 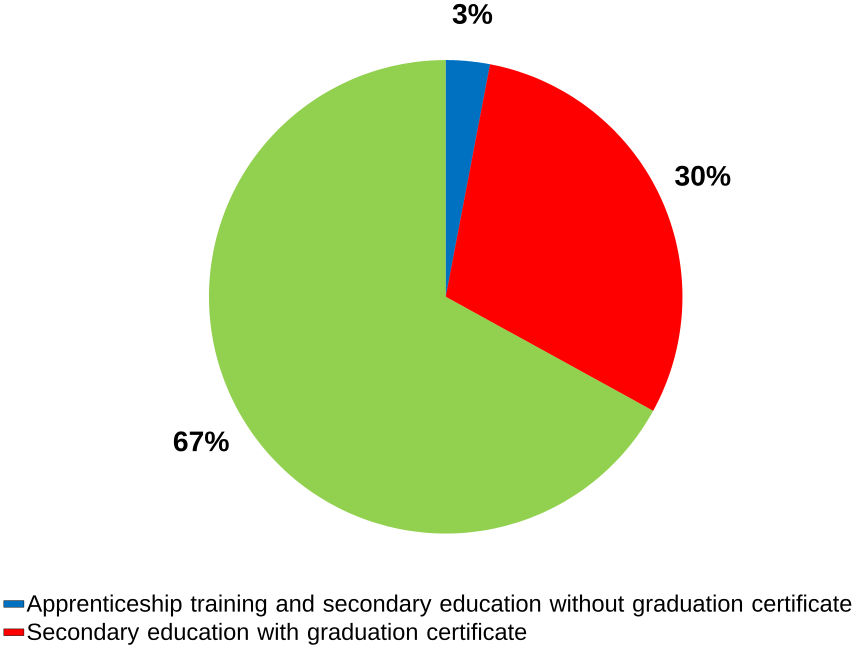 What do you see at coordinates (277, 633) in the screenshot?
I see `legend-label: Secondary education with graduation certificate` at bounding box center [277, 633].